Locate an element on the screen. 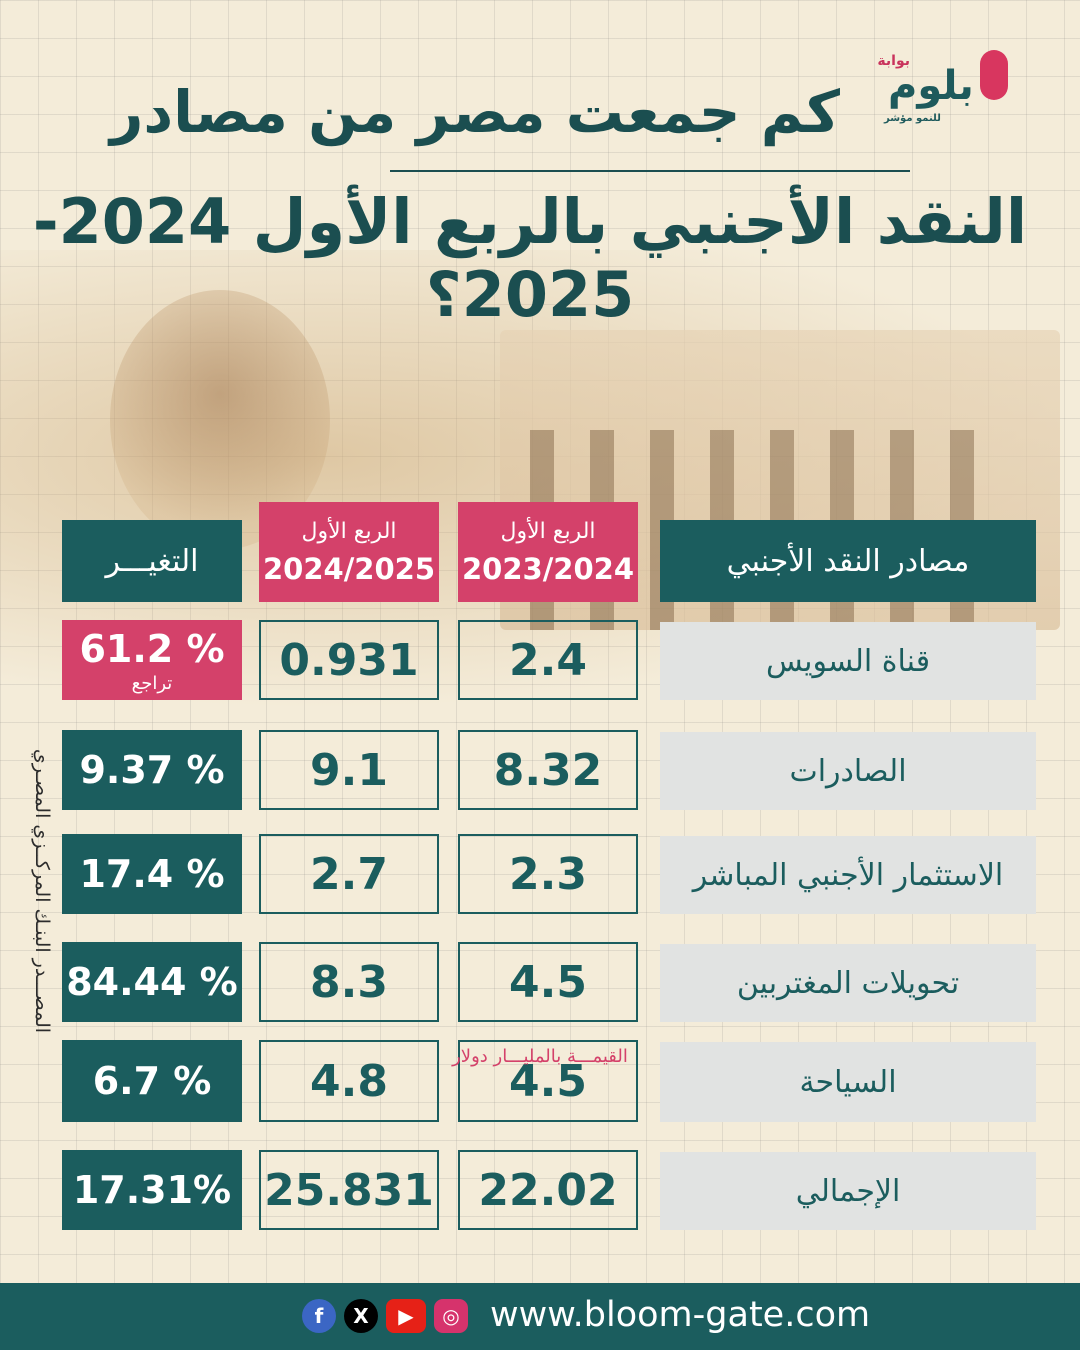  title-line-1: كم جمعت مصر من مصادر is located at coordinates (475, 112).